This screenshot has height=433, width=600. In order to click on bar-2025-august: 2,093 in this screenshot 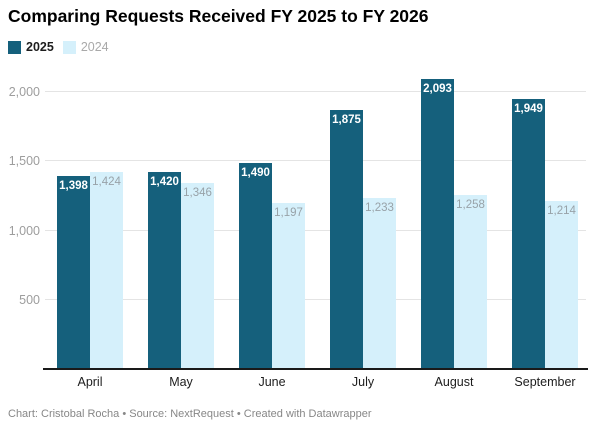, I will do `click(437, 224)`.